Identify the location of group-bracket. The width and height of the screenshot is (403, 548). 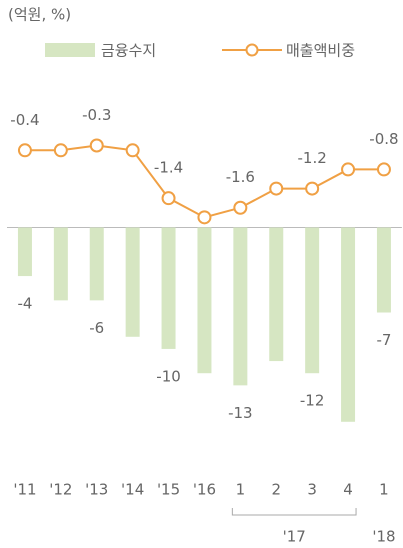
(294, 512).